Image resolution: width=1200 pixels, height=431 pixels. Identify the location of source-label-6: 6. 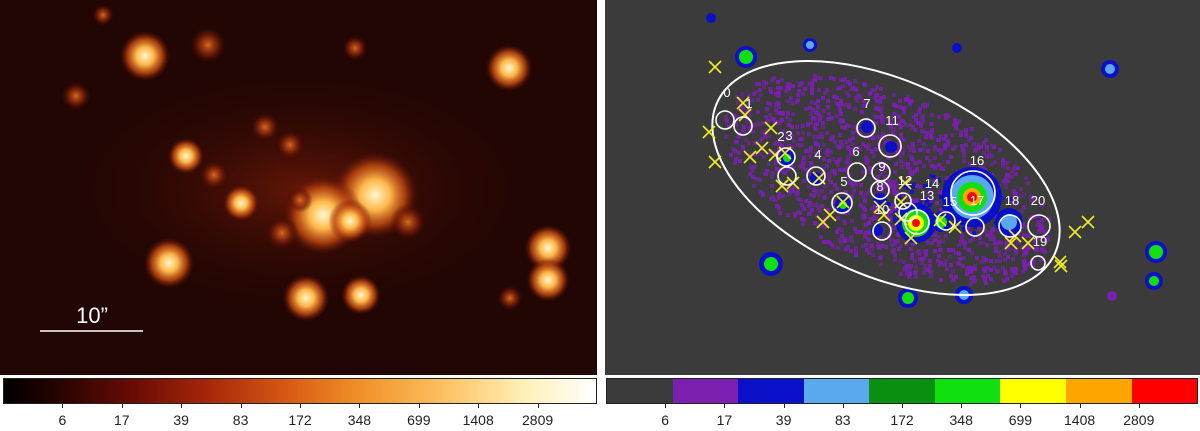
(855, 151).